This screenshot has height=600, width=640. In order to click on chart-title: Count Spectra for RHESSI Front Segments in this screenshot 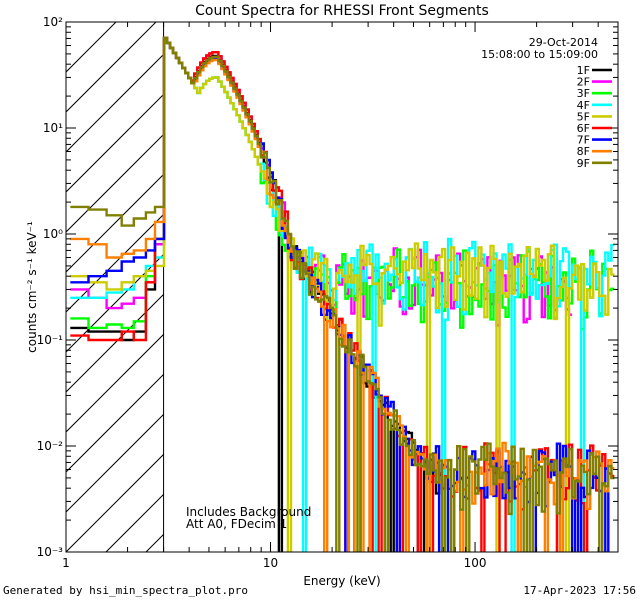, I will do `click(342, 11)`.